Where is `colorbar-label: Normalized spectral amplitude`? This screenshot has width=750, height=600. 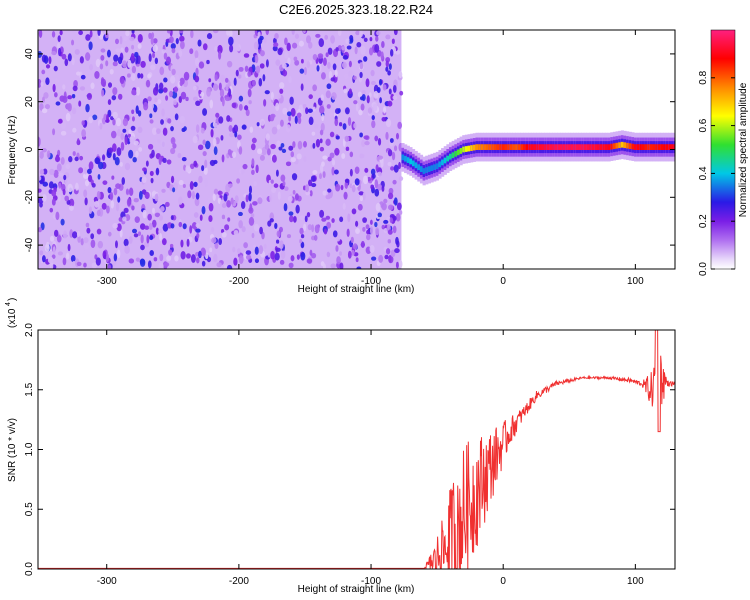
colorbar-label: Normalized spectral amplitude is located at coordinates (743, 149).